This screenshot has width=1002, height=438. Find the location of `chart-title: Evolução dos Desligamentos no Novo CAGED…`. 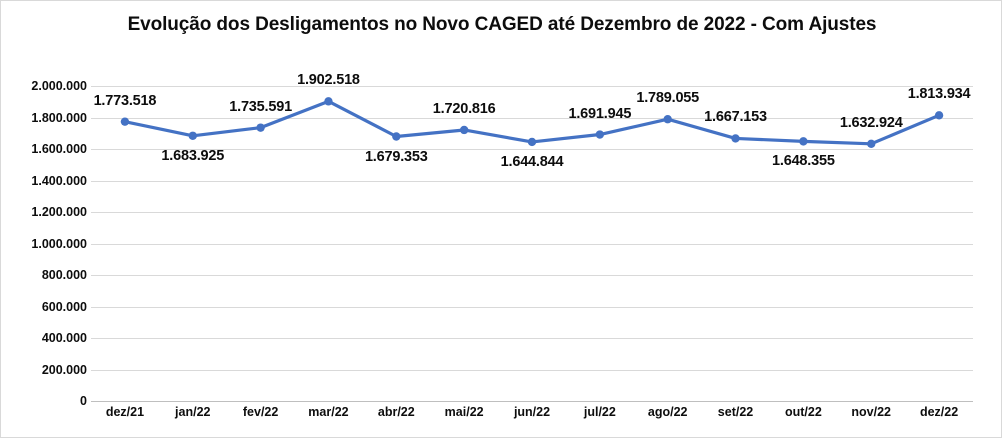

chart-title: Evolução dos Desligamentos no Novo CAGED… is located at coordinates (502, 25).